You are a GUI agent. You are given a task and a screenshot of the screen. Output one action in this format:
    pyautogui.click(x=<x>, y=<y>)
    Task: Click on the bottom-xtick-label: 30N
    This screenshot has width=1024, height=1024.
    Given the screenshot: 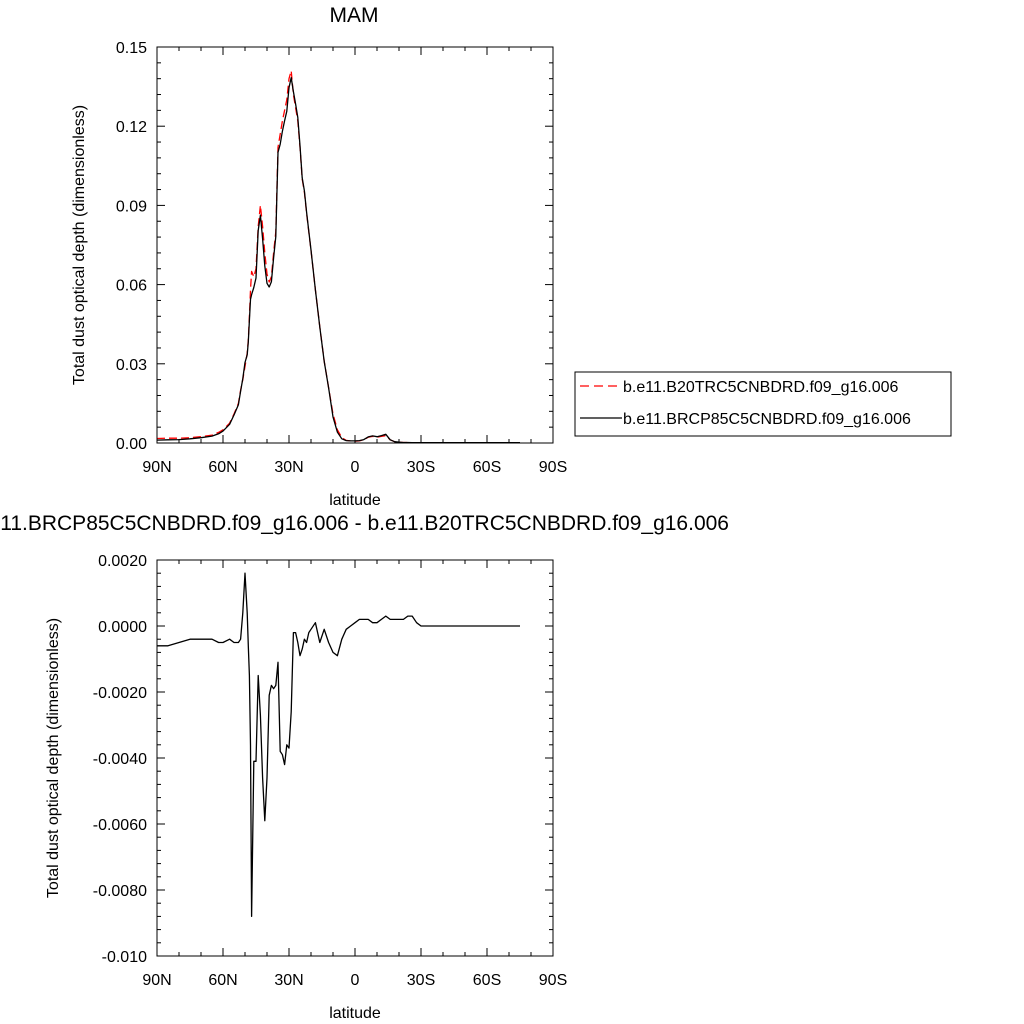 What is the action you would take?
    pyautogui.click(x=288, y=980)
    